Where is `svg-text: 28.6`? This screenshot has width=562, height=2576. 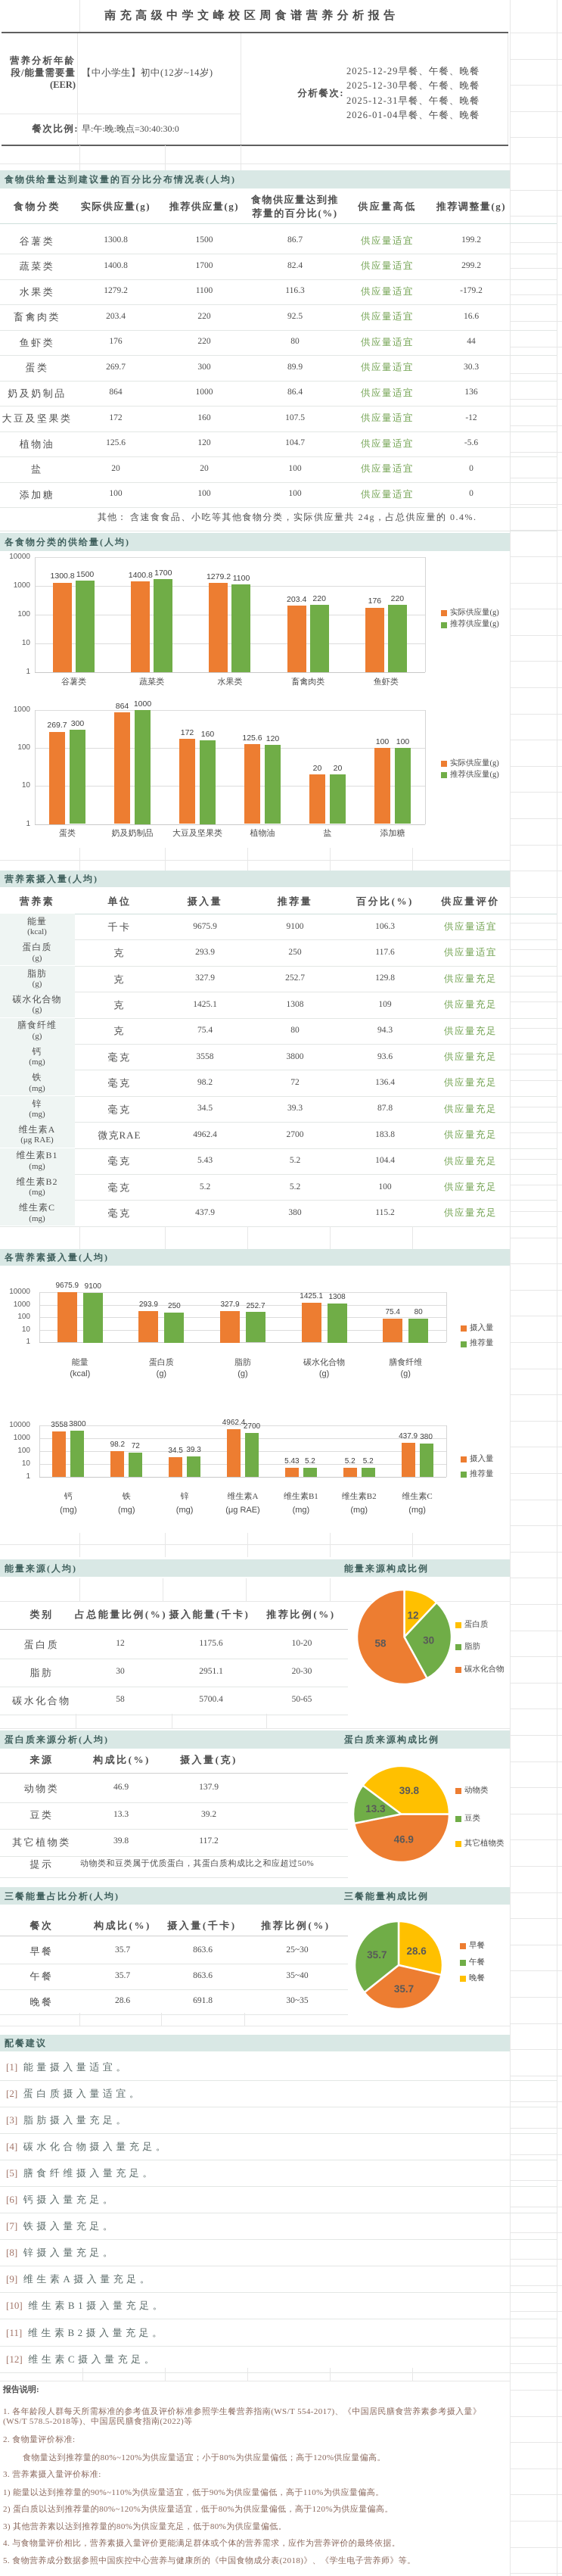
svg-text: 28.6 is located at coordinates (416, 1951).